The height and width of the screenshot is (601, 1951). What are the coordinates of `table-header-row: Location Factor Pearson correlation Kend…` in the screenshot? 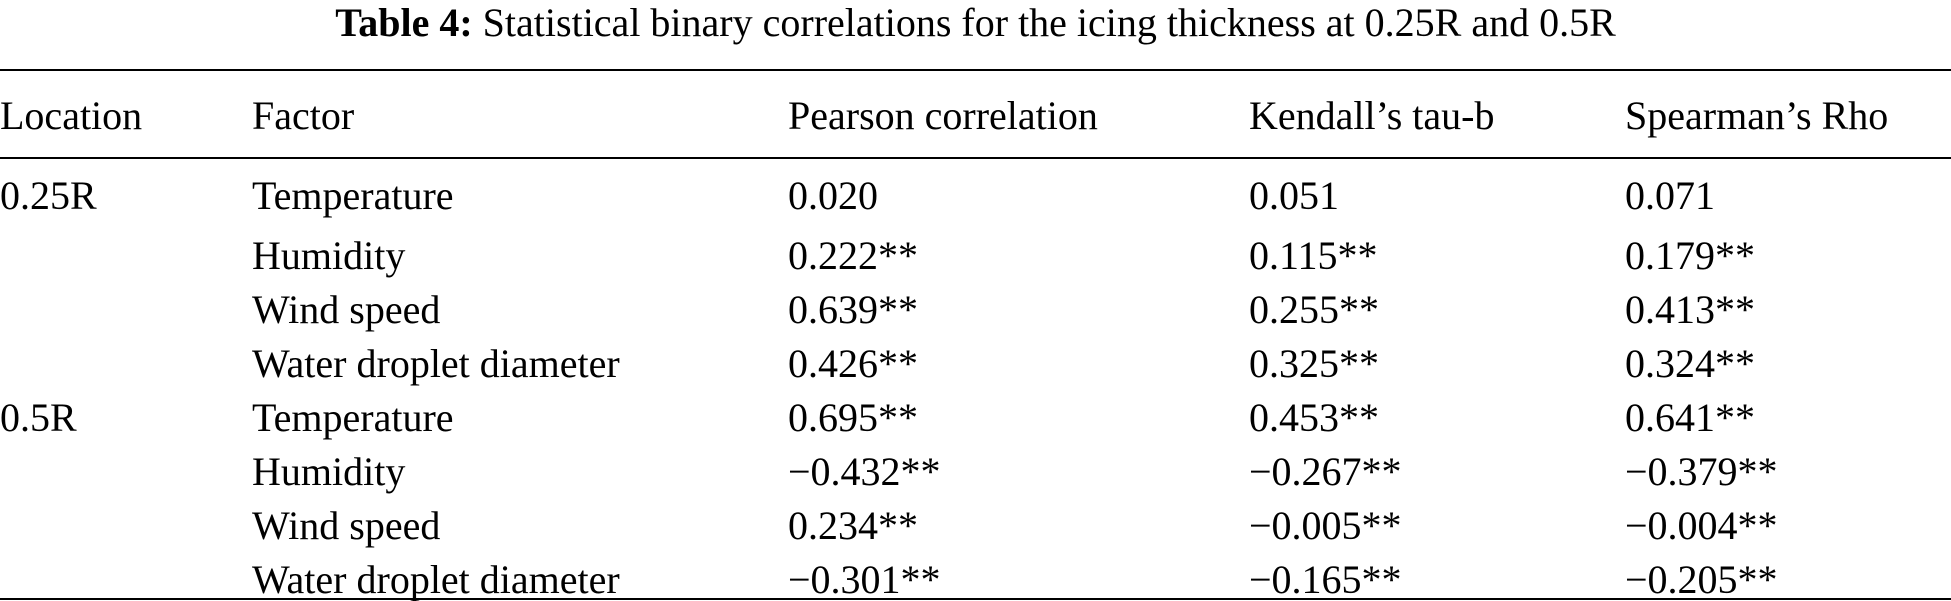 It's located at (975, 115).